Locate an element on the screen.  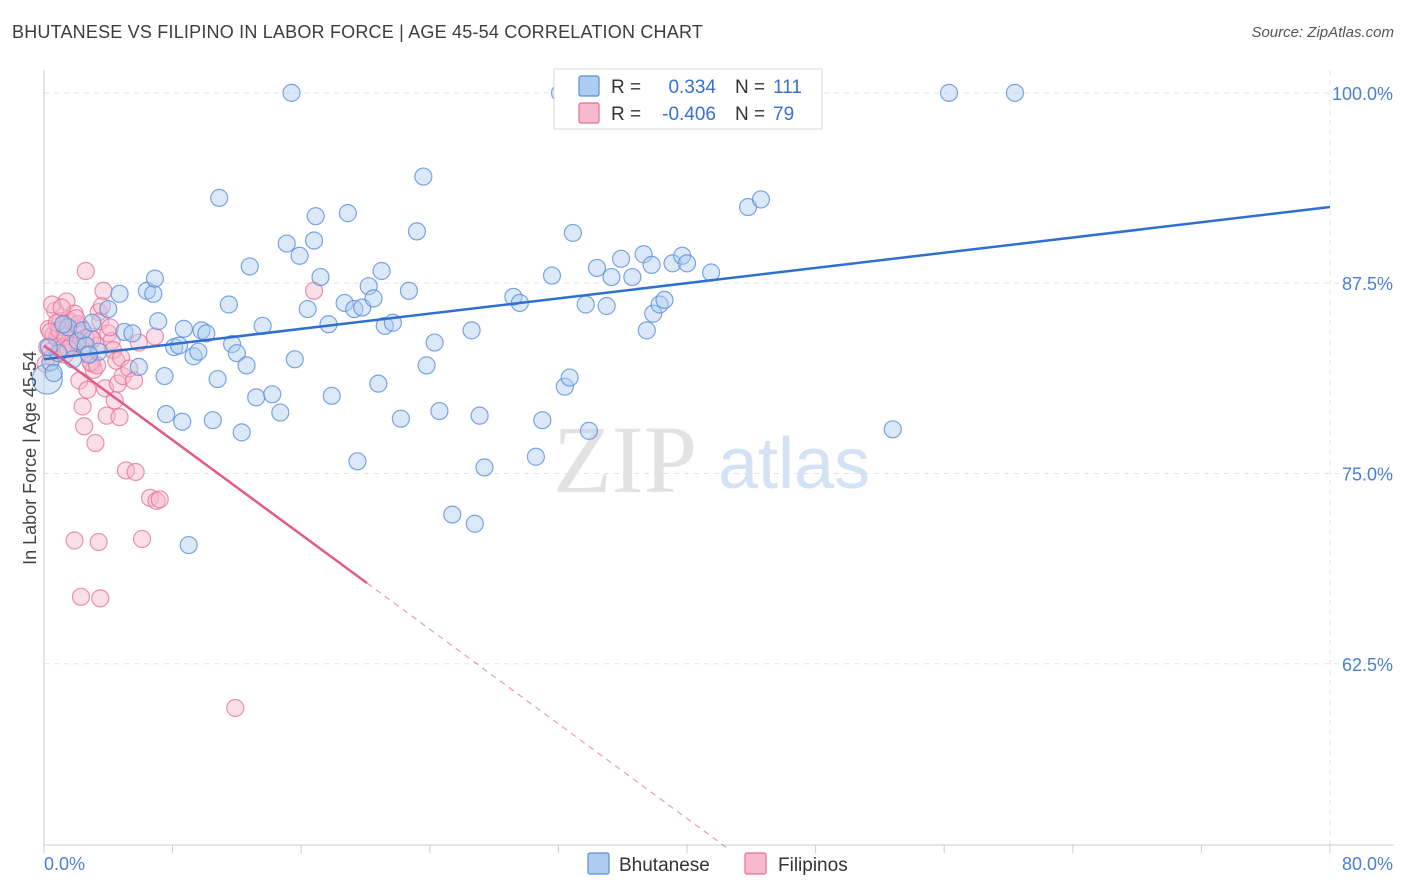
legend-r-label-bhutanese: R = is located at coordinates (626, 87).